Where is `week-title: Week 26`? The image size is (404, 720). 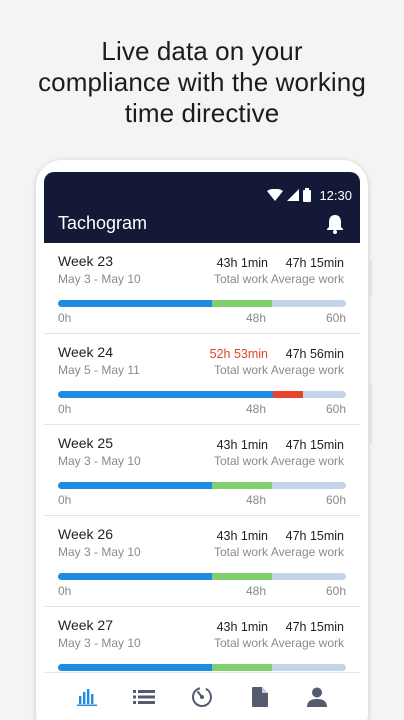
week-title: Week 26 is located at coordinates (85, 534).